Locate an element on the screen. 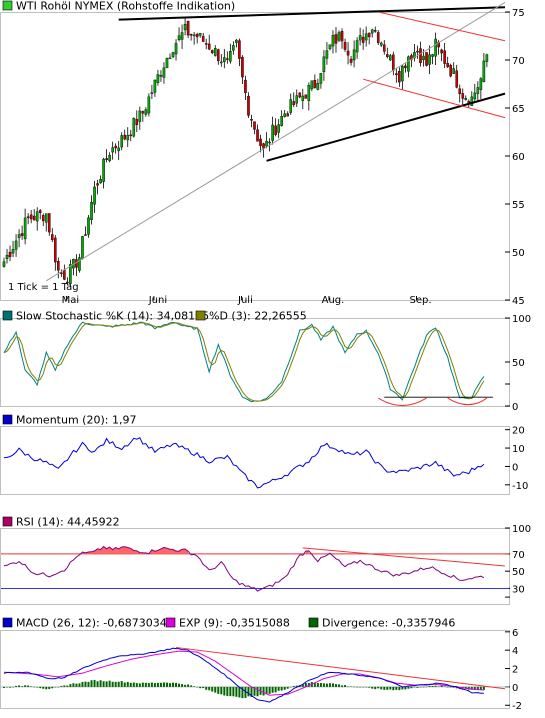  stoch-arc is located at coordinates (402, 402).